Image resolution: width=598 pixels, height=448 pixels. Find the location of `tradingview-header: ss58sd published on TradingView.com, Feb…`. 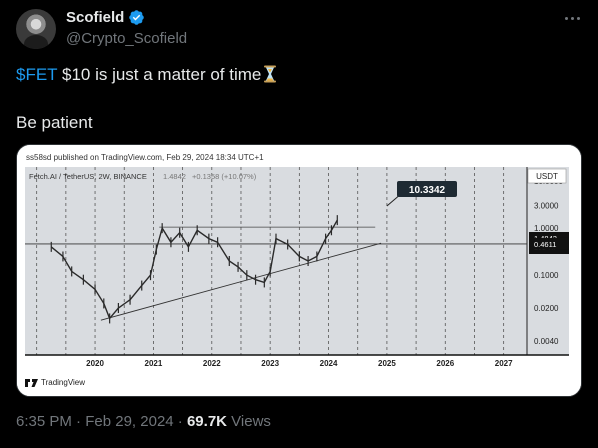

tradingview-header: ss58sd published on TradingView.com, Feb… is located at coordinates (145, 157).